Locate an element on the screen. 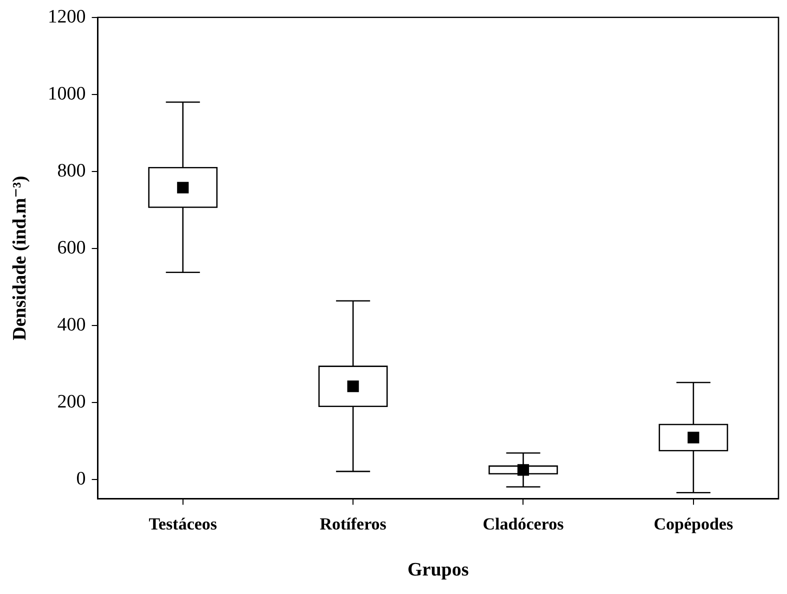 The image size is (787, 594). y-axis-title: Densidade (ind.m⁻³) is located at coordinates (19, 258).